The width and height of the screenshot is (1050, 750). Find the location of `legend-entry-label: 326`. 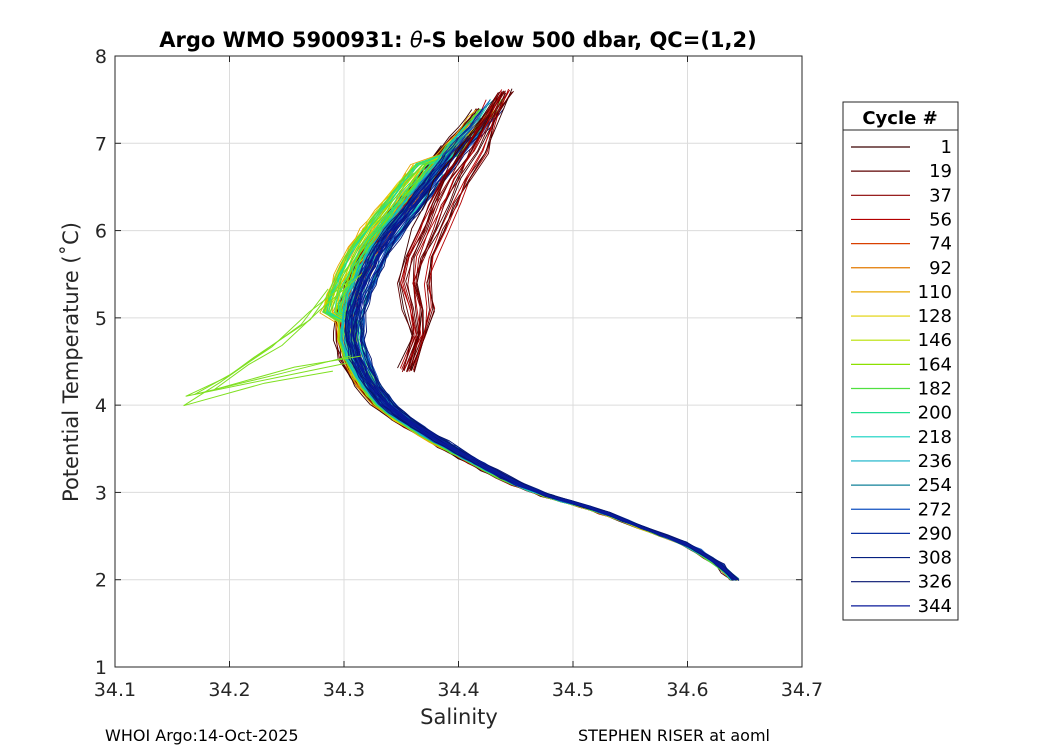

legend-entry-label: 326 is located at coordinates (935, 582).